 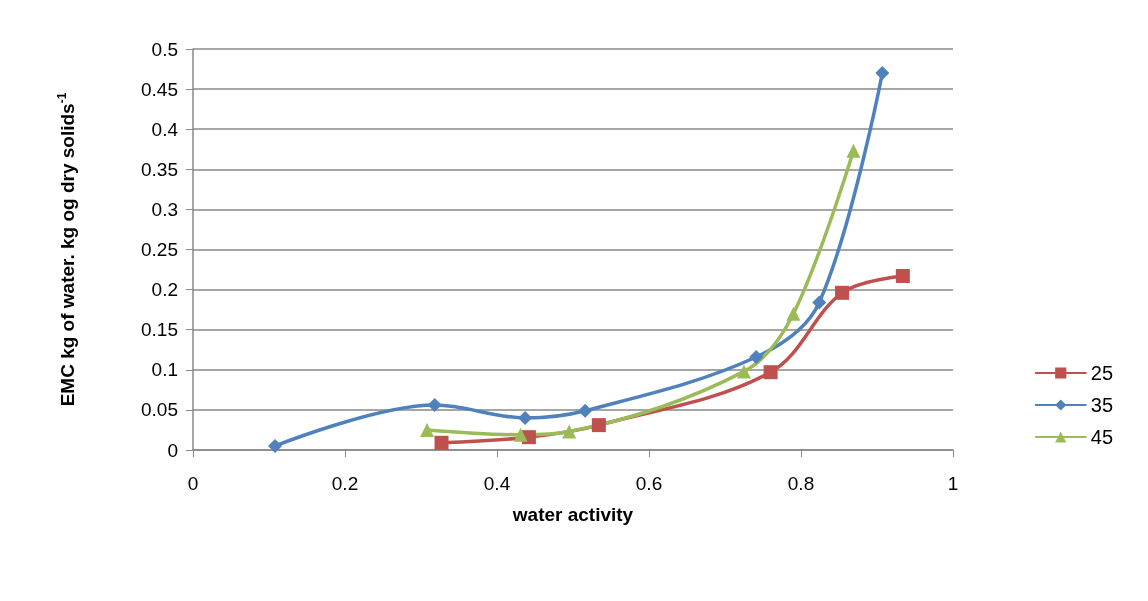 What do you see at coordinates (164, 290) in the screenshot?
I see `y-tick-label: 0.2` at bounding box center [164, 290].